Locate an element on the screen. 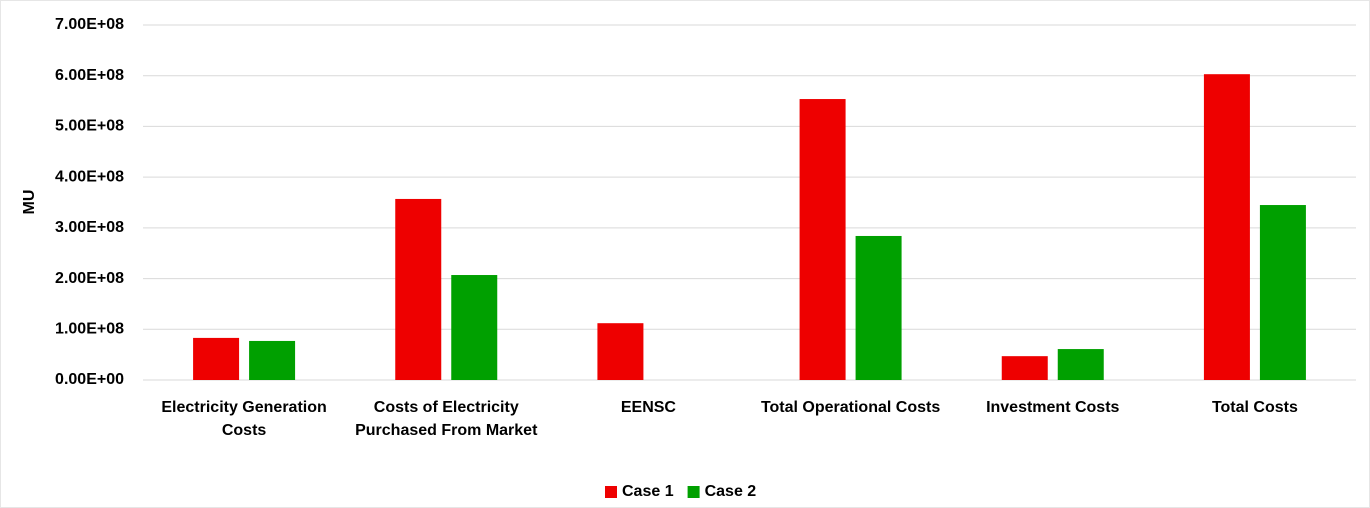 Image resolution: width=1370 pixels, height=508 pixels. legend-label: Case 1 is located at coordinates (648, 491).